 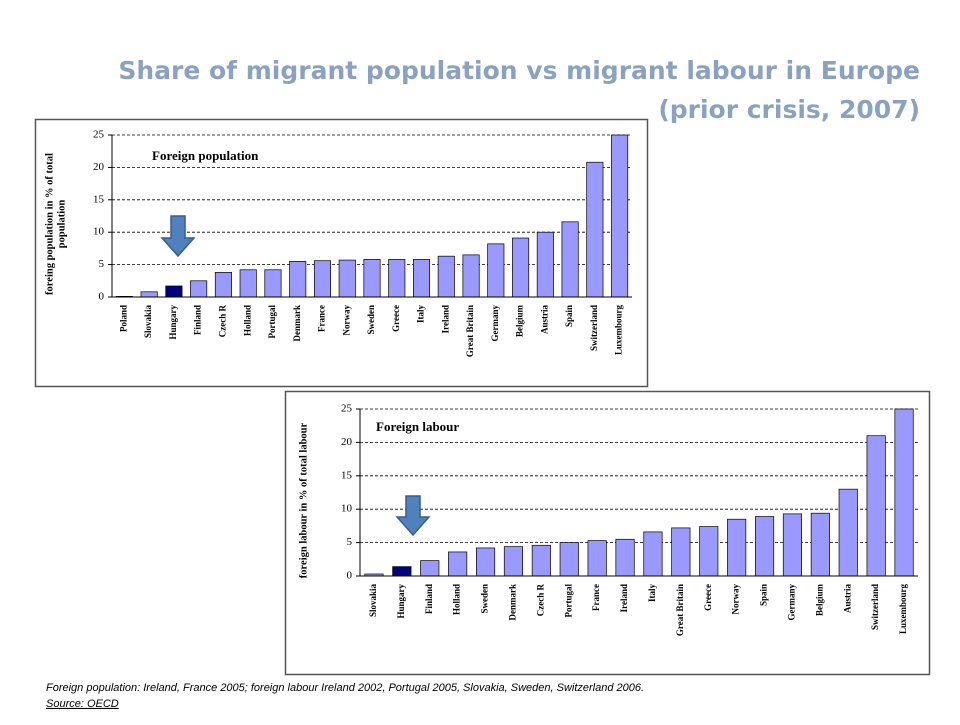 I want to click on y-axis-label: foreign labour in % of total labour, so click(x=303, y=500).